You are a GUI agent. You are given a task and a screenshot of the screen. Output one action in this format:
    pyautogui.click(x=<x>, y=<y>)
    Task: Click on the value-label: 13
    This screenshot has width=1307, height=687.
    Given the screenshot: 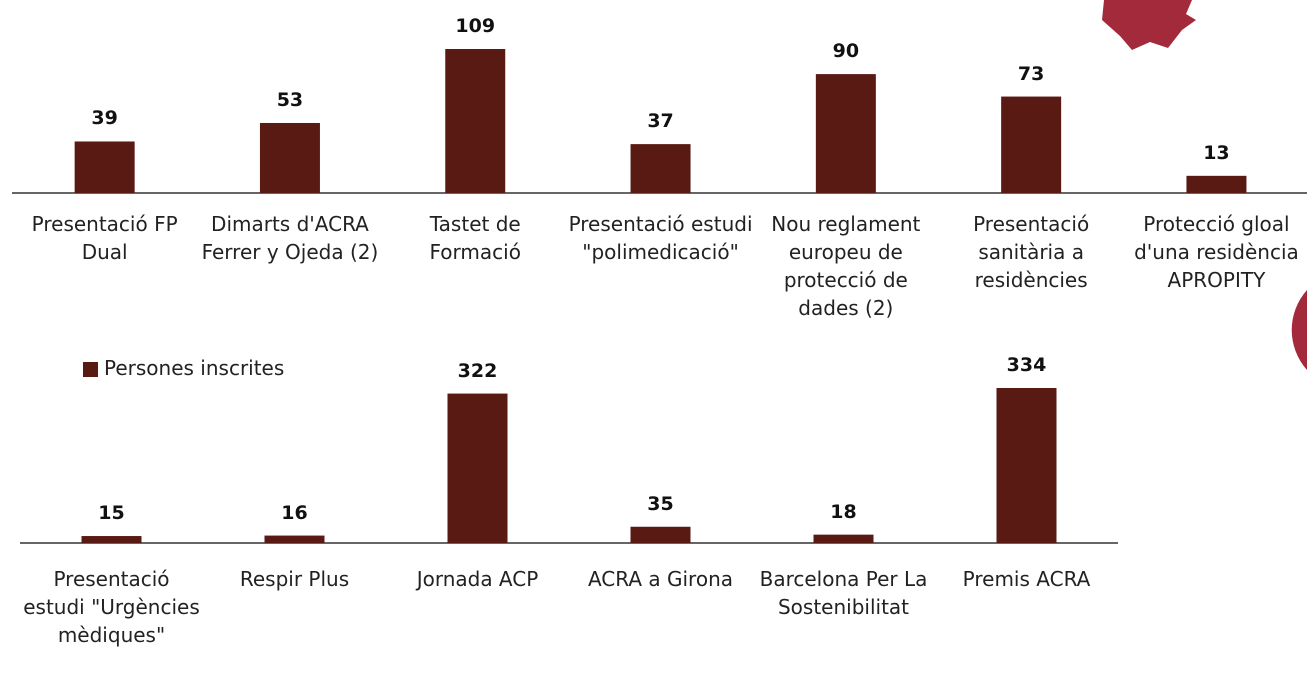 What is the action you would take?
    pyautogui.click(x=1216, y=152)
    